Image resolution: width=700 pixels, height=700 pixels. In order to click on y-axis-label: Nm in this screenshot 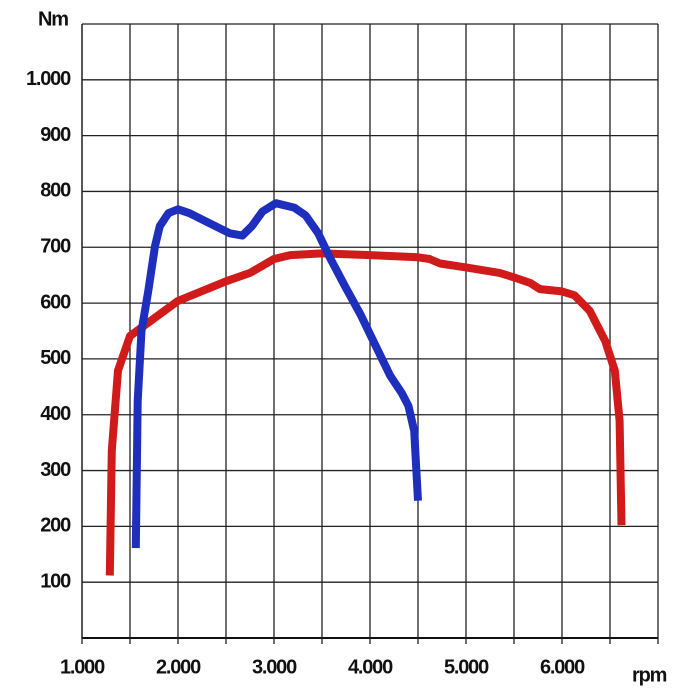, I will do `click(53, 19)`.